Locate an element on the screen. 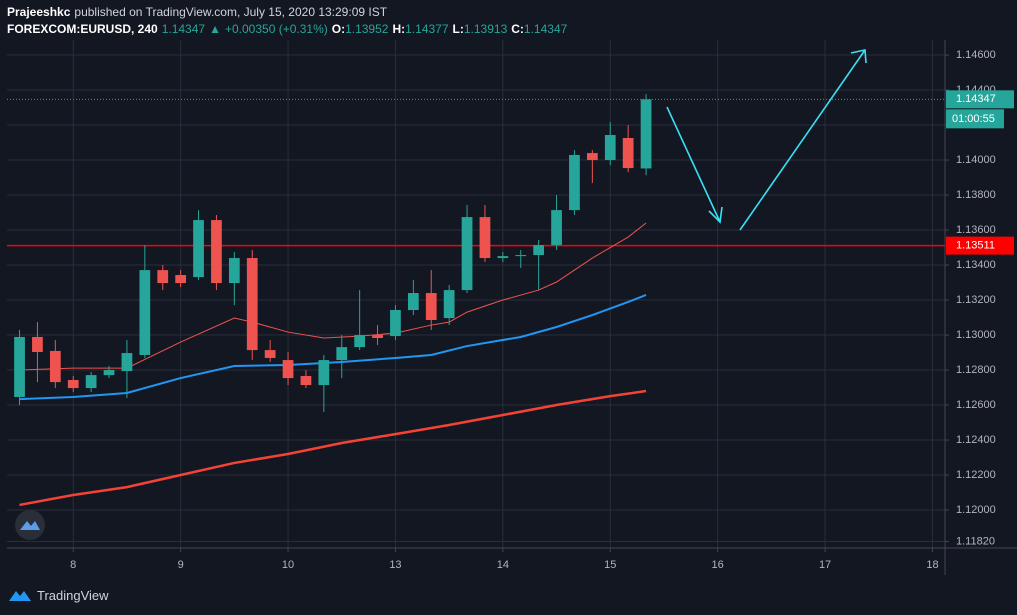  y-tick-label: 1.12800 is located at coordinates (976, 370).